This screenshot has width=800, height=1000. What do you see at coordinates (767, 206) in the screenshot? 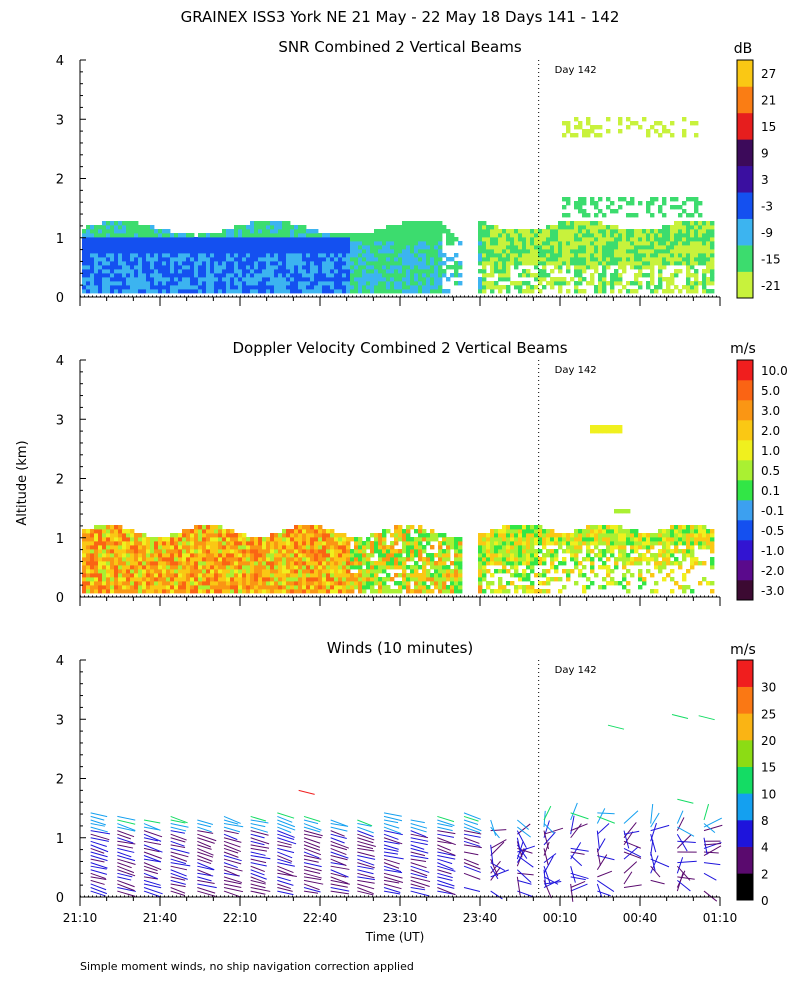
I see `colorbar-tick-label: -3` at bounding box center [767, 206].